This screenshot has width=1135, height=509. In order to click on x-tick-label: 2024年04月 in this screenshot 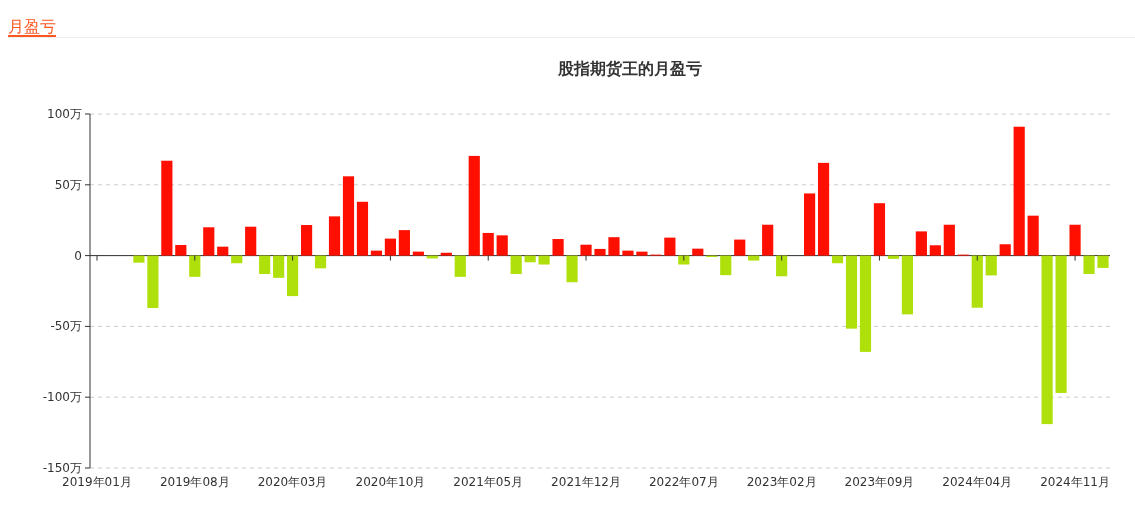, I will do `click(977, 482)`.